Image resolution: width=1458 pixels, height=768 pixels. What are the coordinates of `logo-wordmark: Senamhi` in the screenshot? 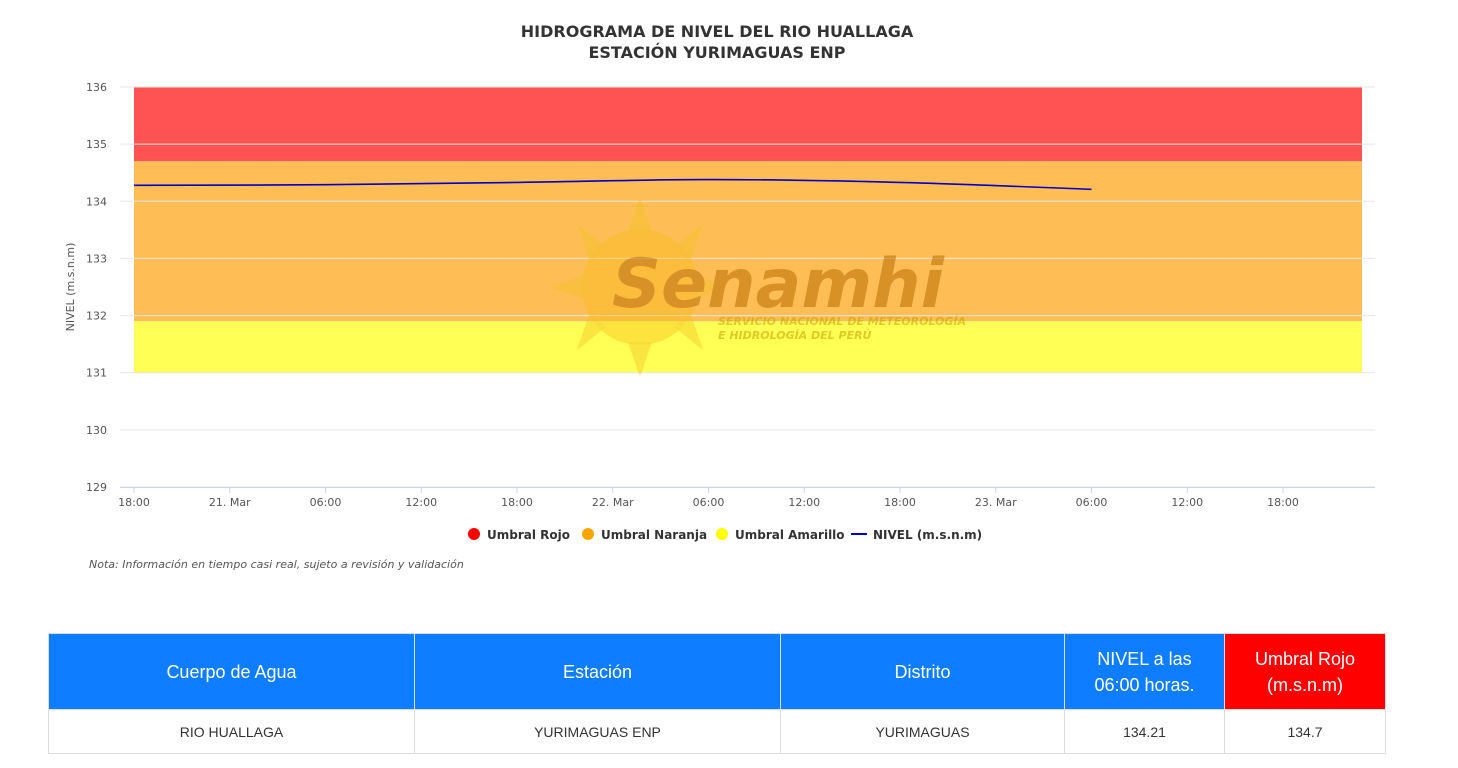 It's located at (779, 284).